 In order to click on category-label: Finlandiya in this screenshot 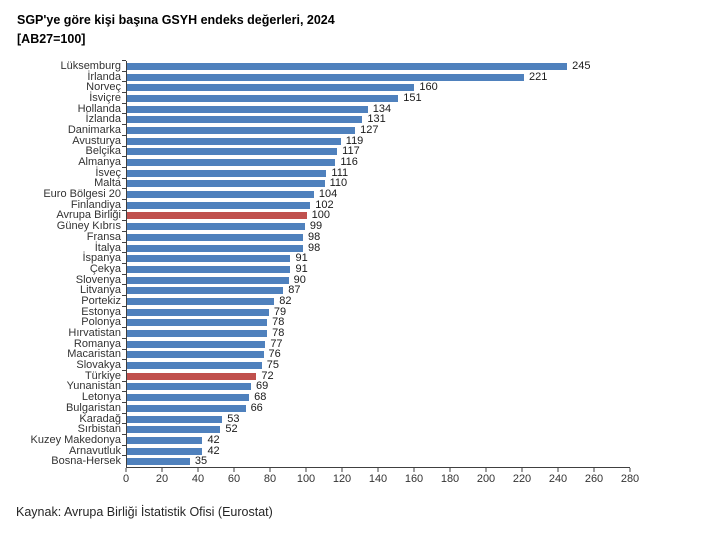, I will do `click(95, 204)`.